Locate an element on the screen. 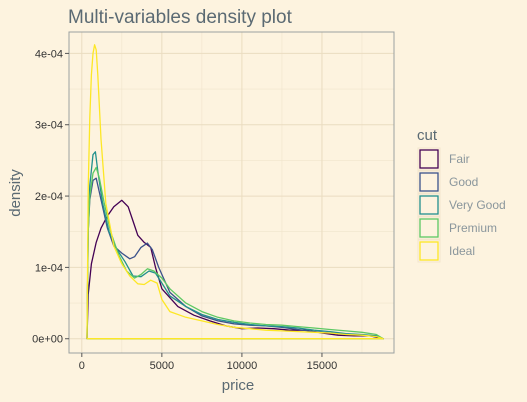  y-tick-label: 2e-04 is located at coordinates (49, 197).